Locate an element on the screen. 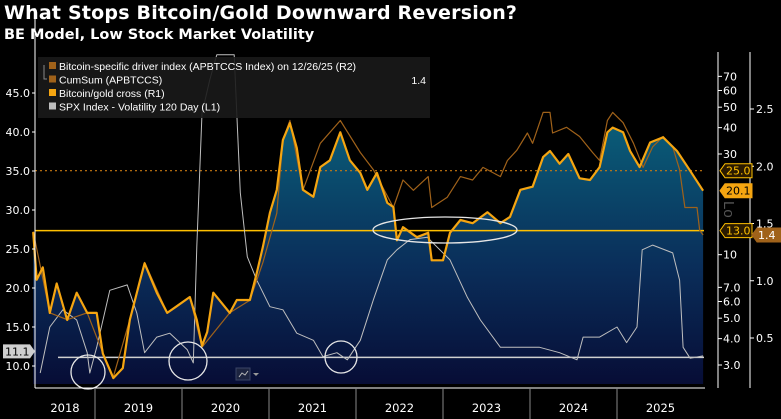 The image size is (781, 419). line-chart-icon is located at coordinates (243, 374).